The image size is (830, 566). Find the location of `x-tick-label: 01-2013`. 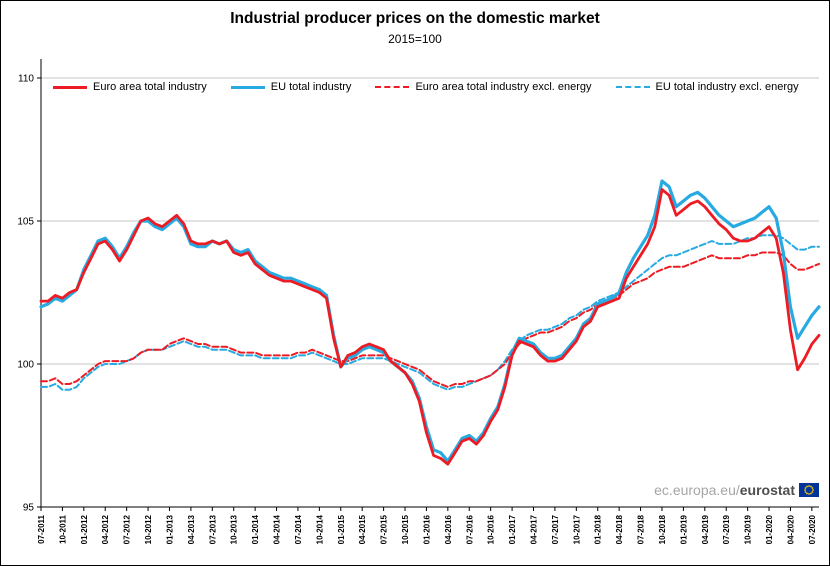

x-tick-label: 01-2013 is located at coordinates (169, 529).